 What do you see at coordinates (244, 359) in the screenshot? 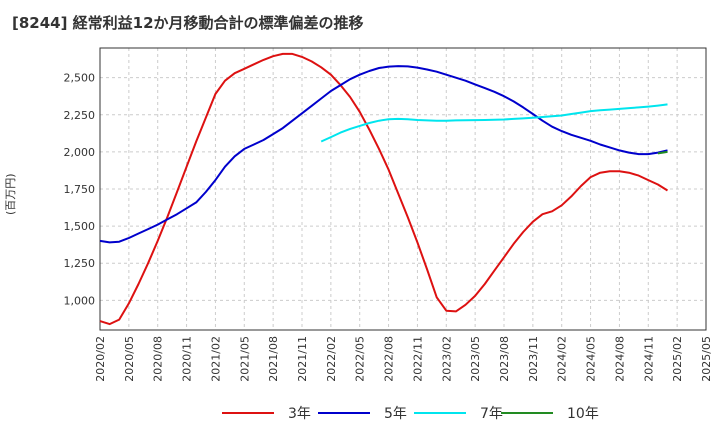
I see `x-tick-label: 2021/05` at bounding box center [244, 359].